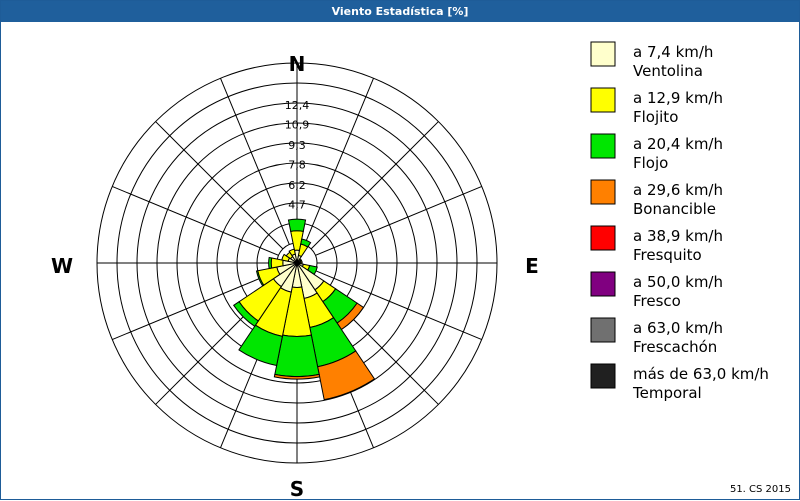 Image resolution: width=800 pixels, height=501 pixels. What do you see at coordinates (532, 266) in the screenshot?
I see `east-label: E` at bounding box center [532, 266].